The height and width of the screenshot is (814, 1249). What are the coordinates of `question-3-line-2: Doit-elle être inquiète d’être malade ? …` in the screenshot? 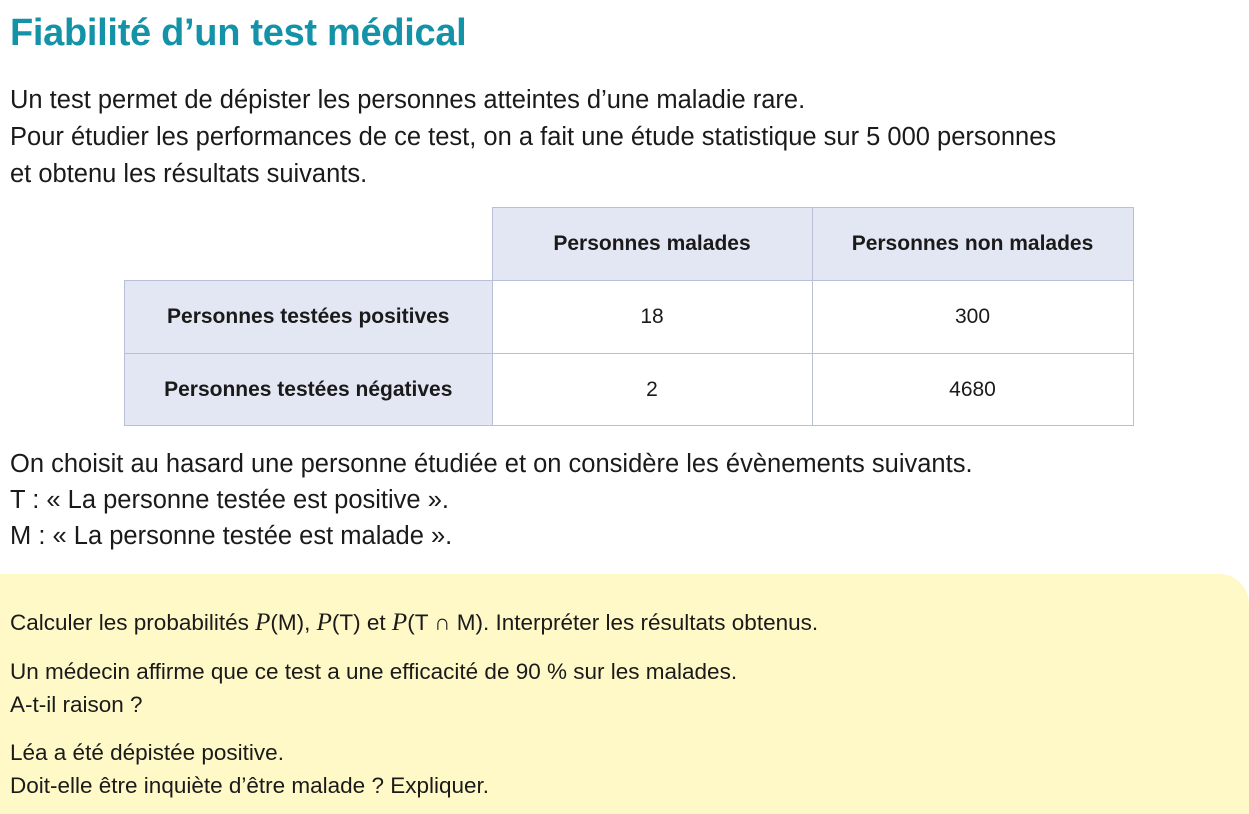 It's located at (250, 785).